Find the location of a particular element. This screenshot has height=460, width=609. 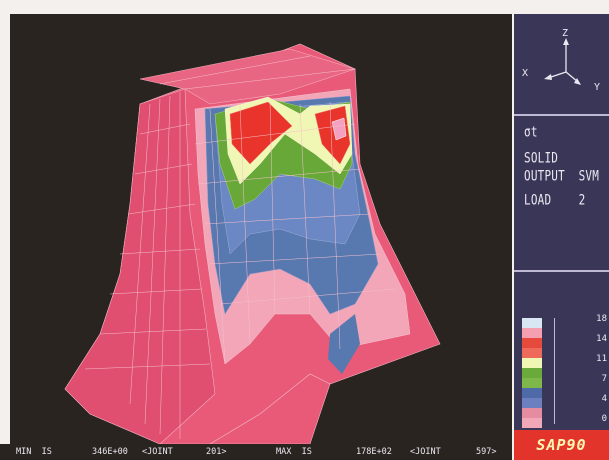

legend-value-0: 0 is located at coordinates (604, 419).